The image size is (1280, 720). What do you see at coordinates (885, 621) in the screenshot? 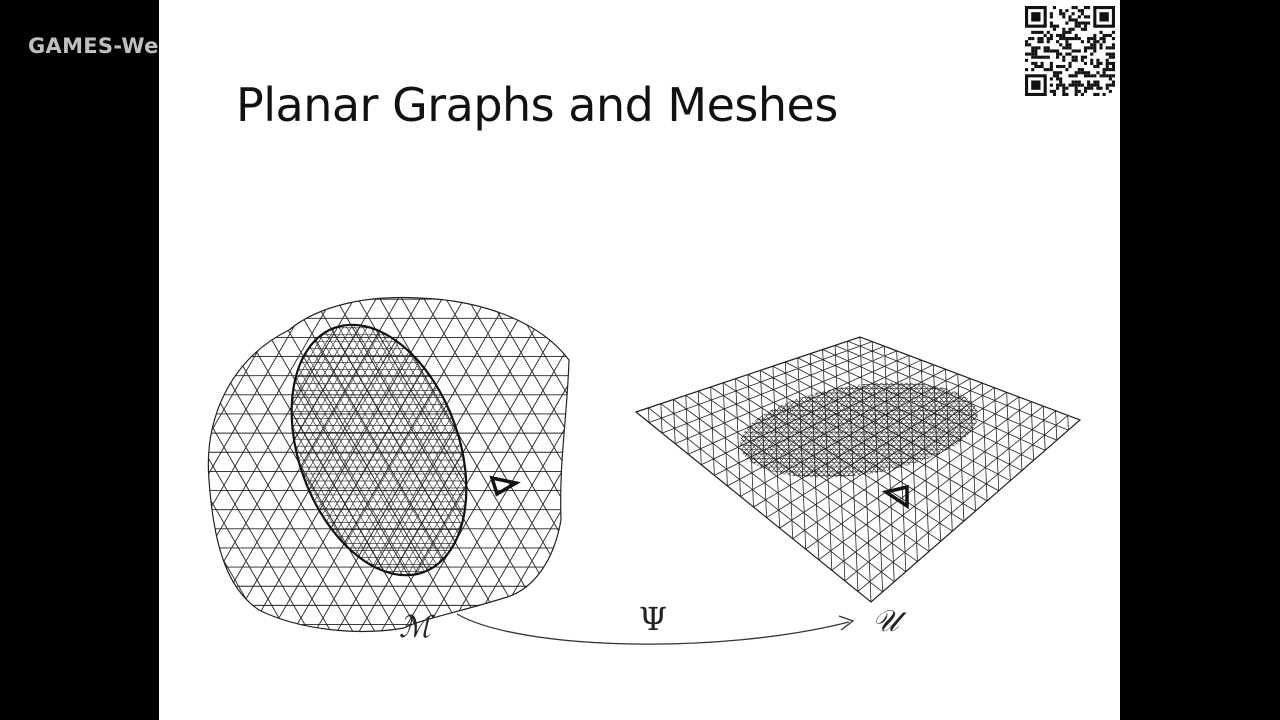
I see `target-domain-label: 𝒰` at bounding box center [885, 621].